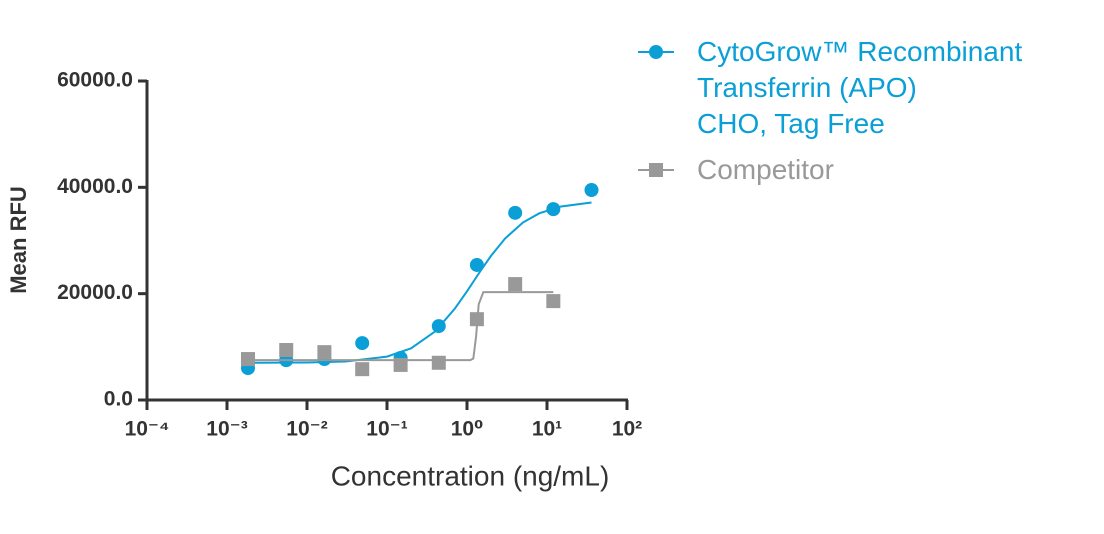  Describe the element at coordinates (118, 399) in the screenshot. I see `y-tick-label: 0.0` at that location.